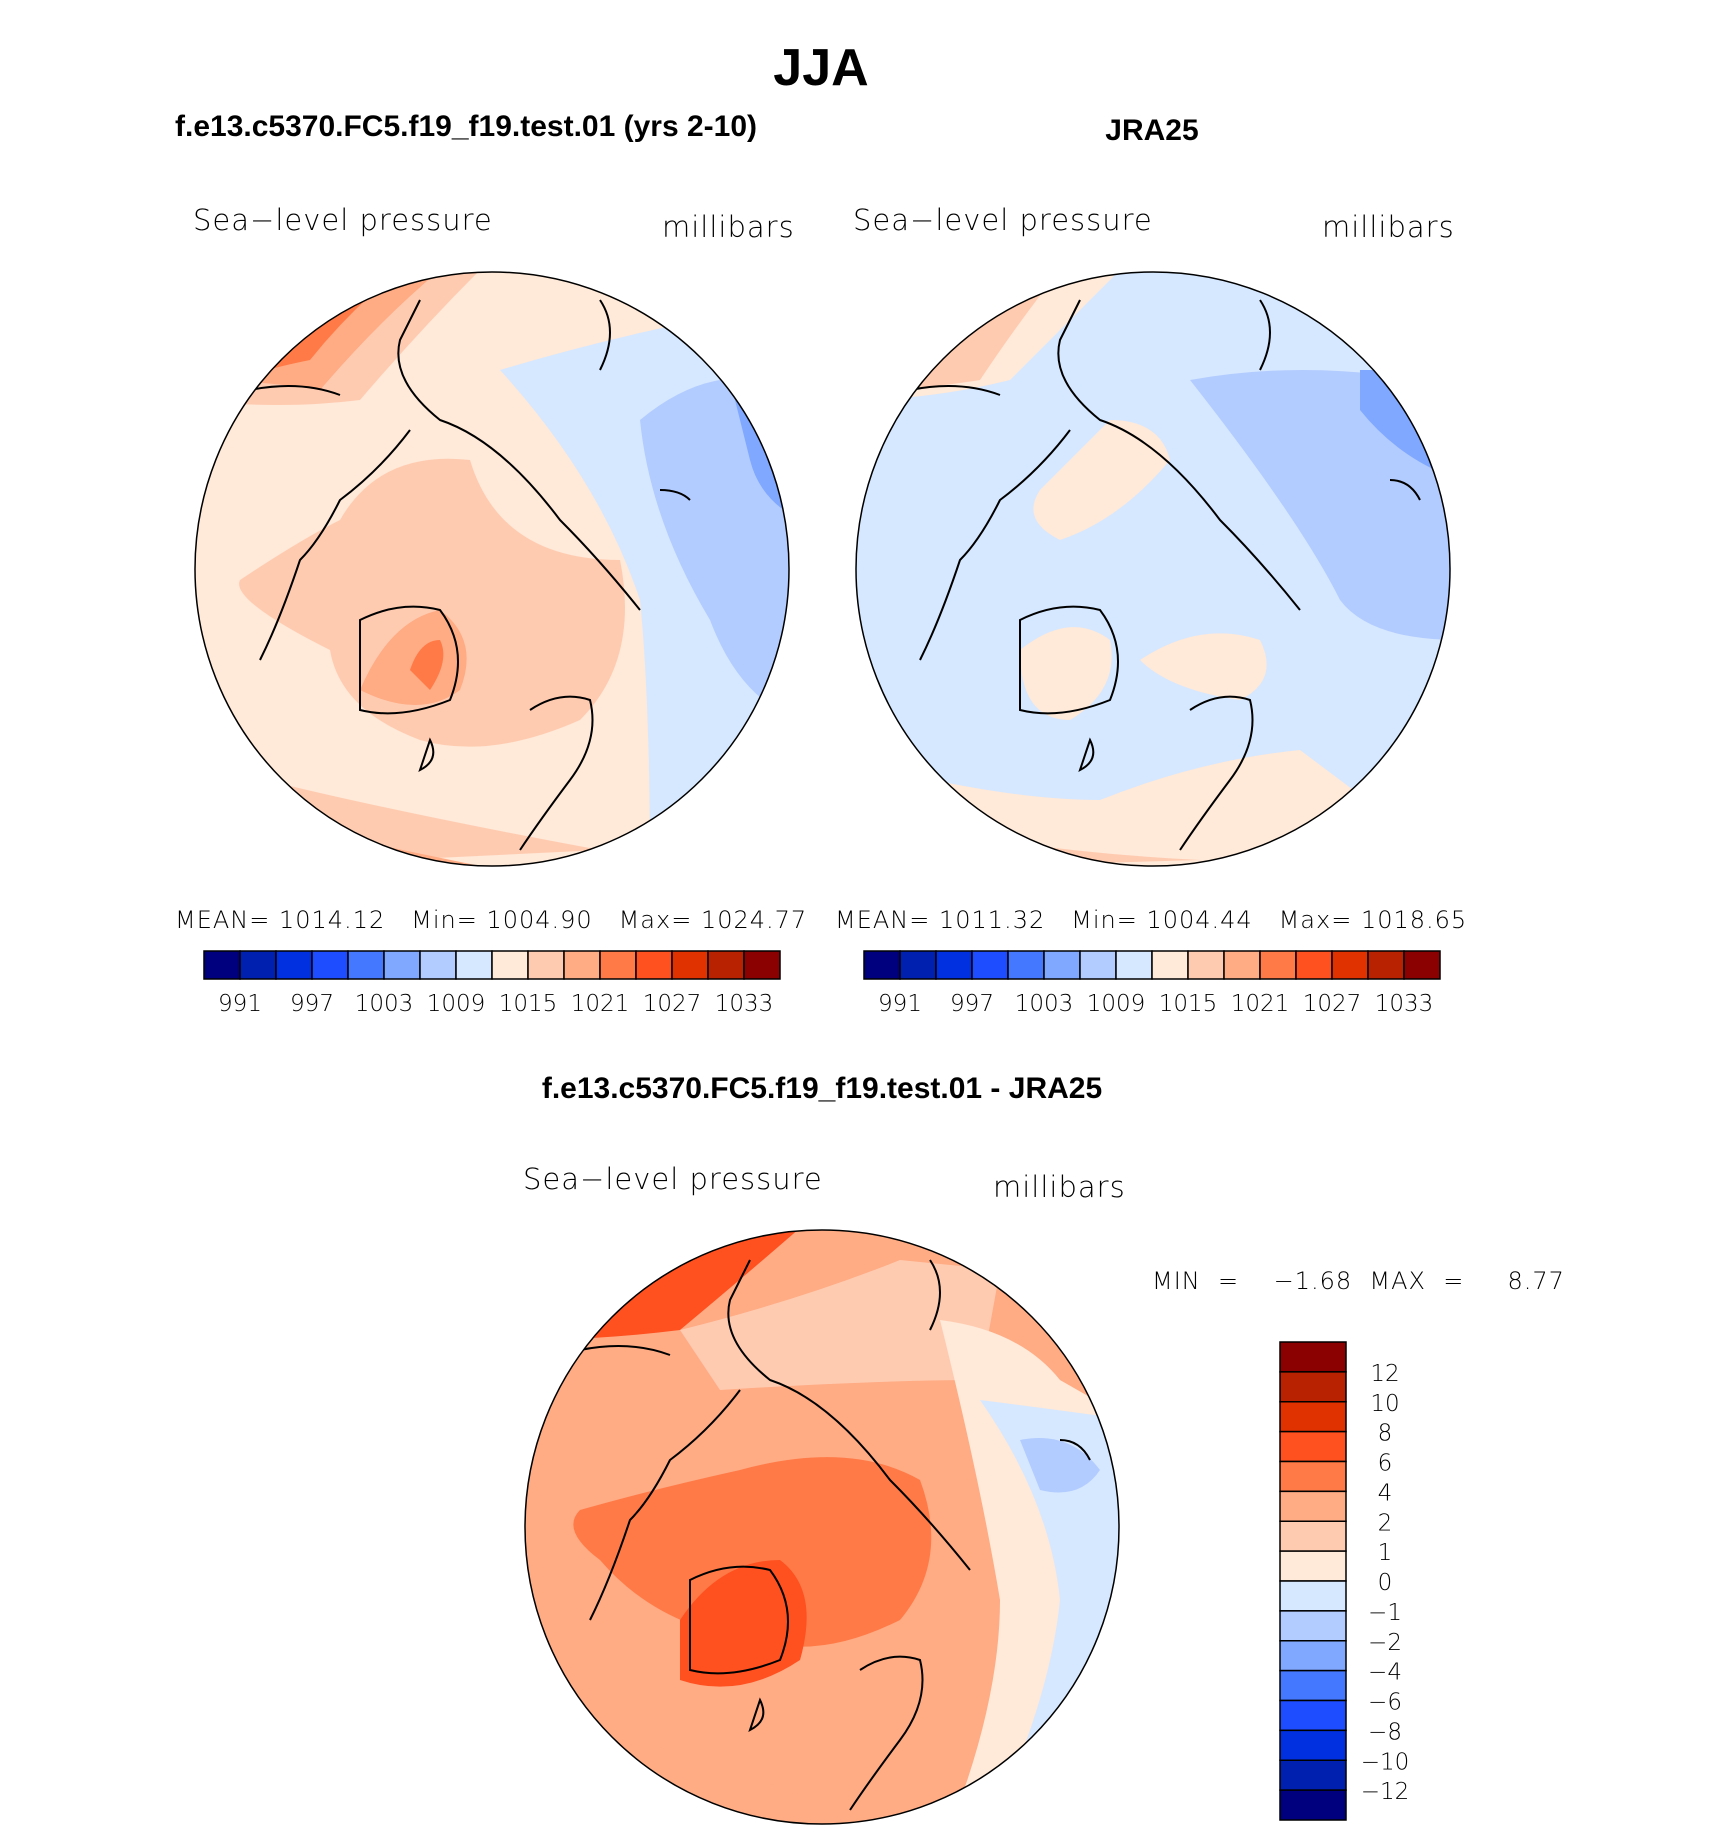 Image resolution: width=1710 pixels, height=1839 pixels. What do you see at coordinates (280, 920) in the screenshot?
I see `panel-1-mean: MEAN= 1014.12` at bounding box center [280, 920].